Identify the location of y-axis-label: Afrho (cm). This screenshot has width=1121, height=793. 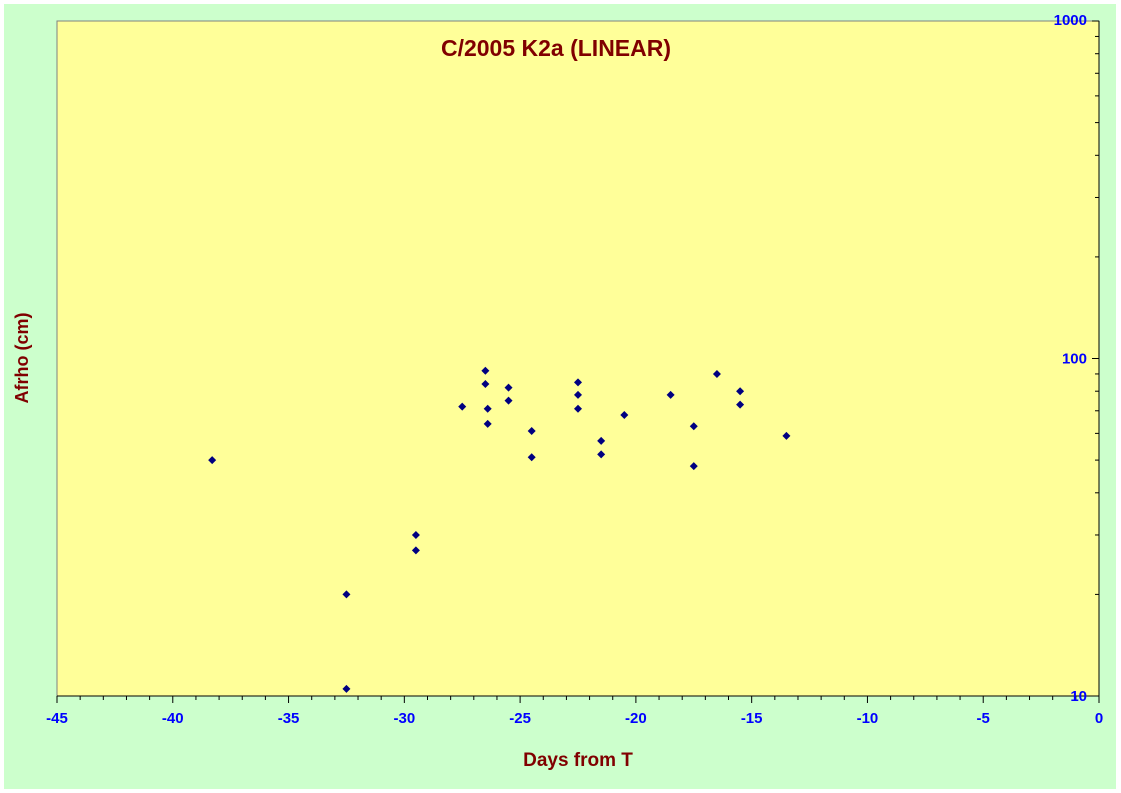
(22, 358).